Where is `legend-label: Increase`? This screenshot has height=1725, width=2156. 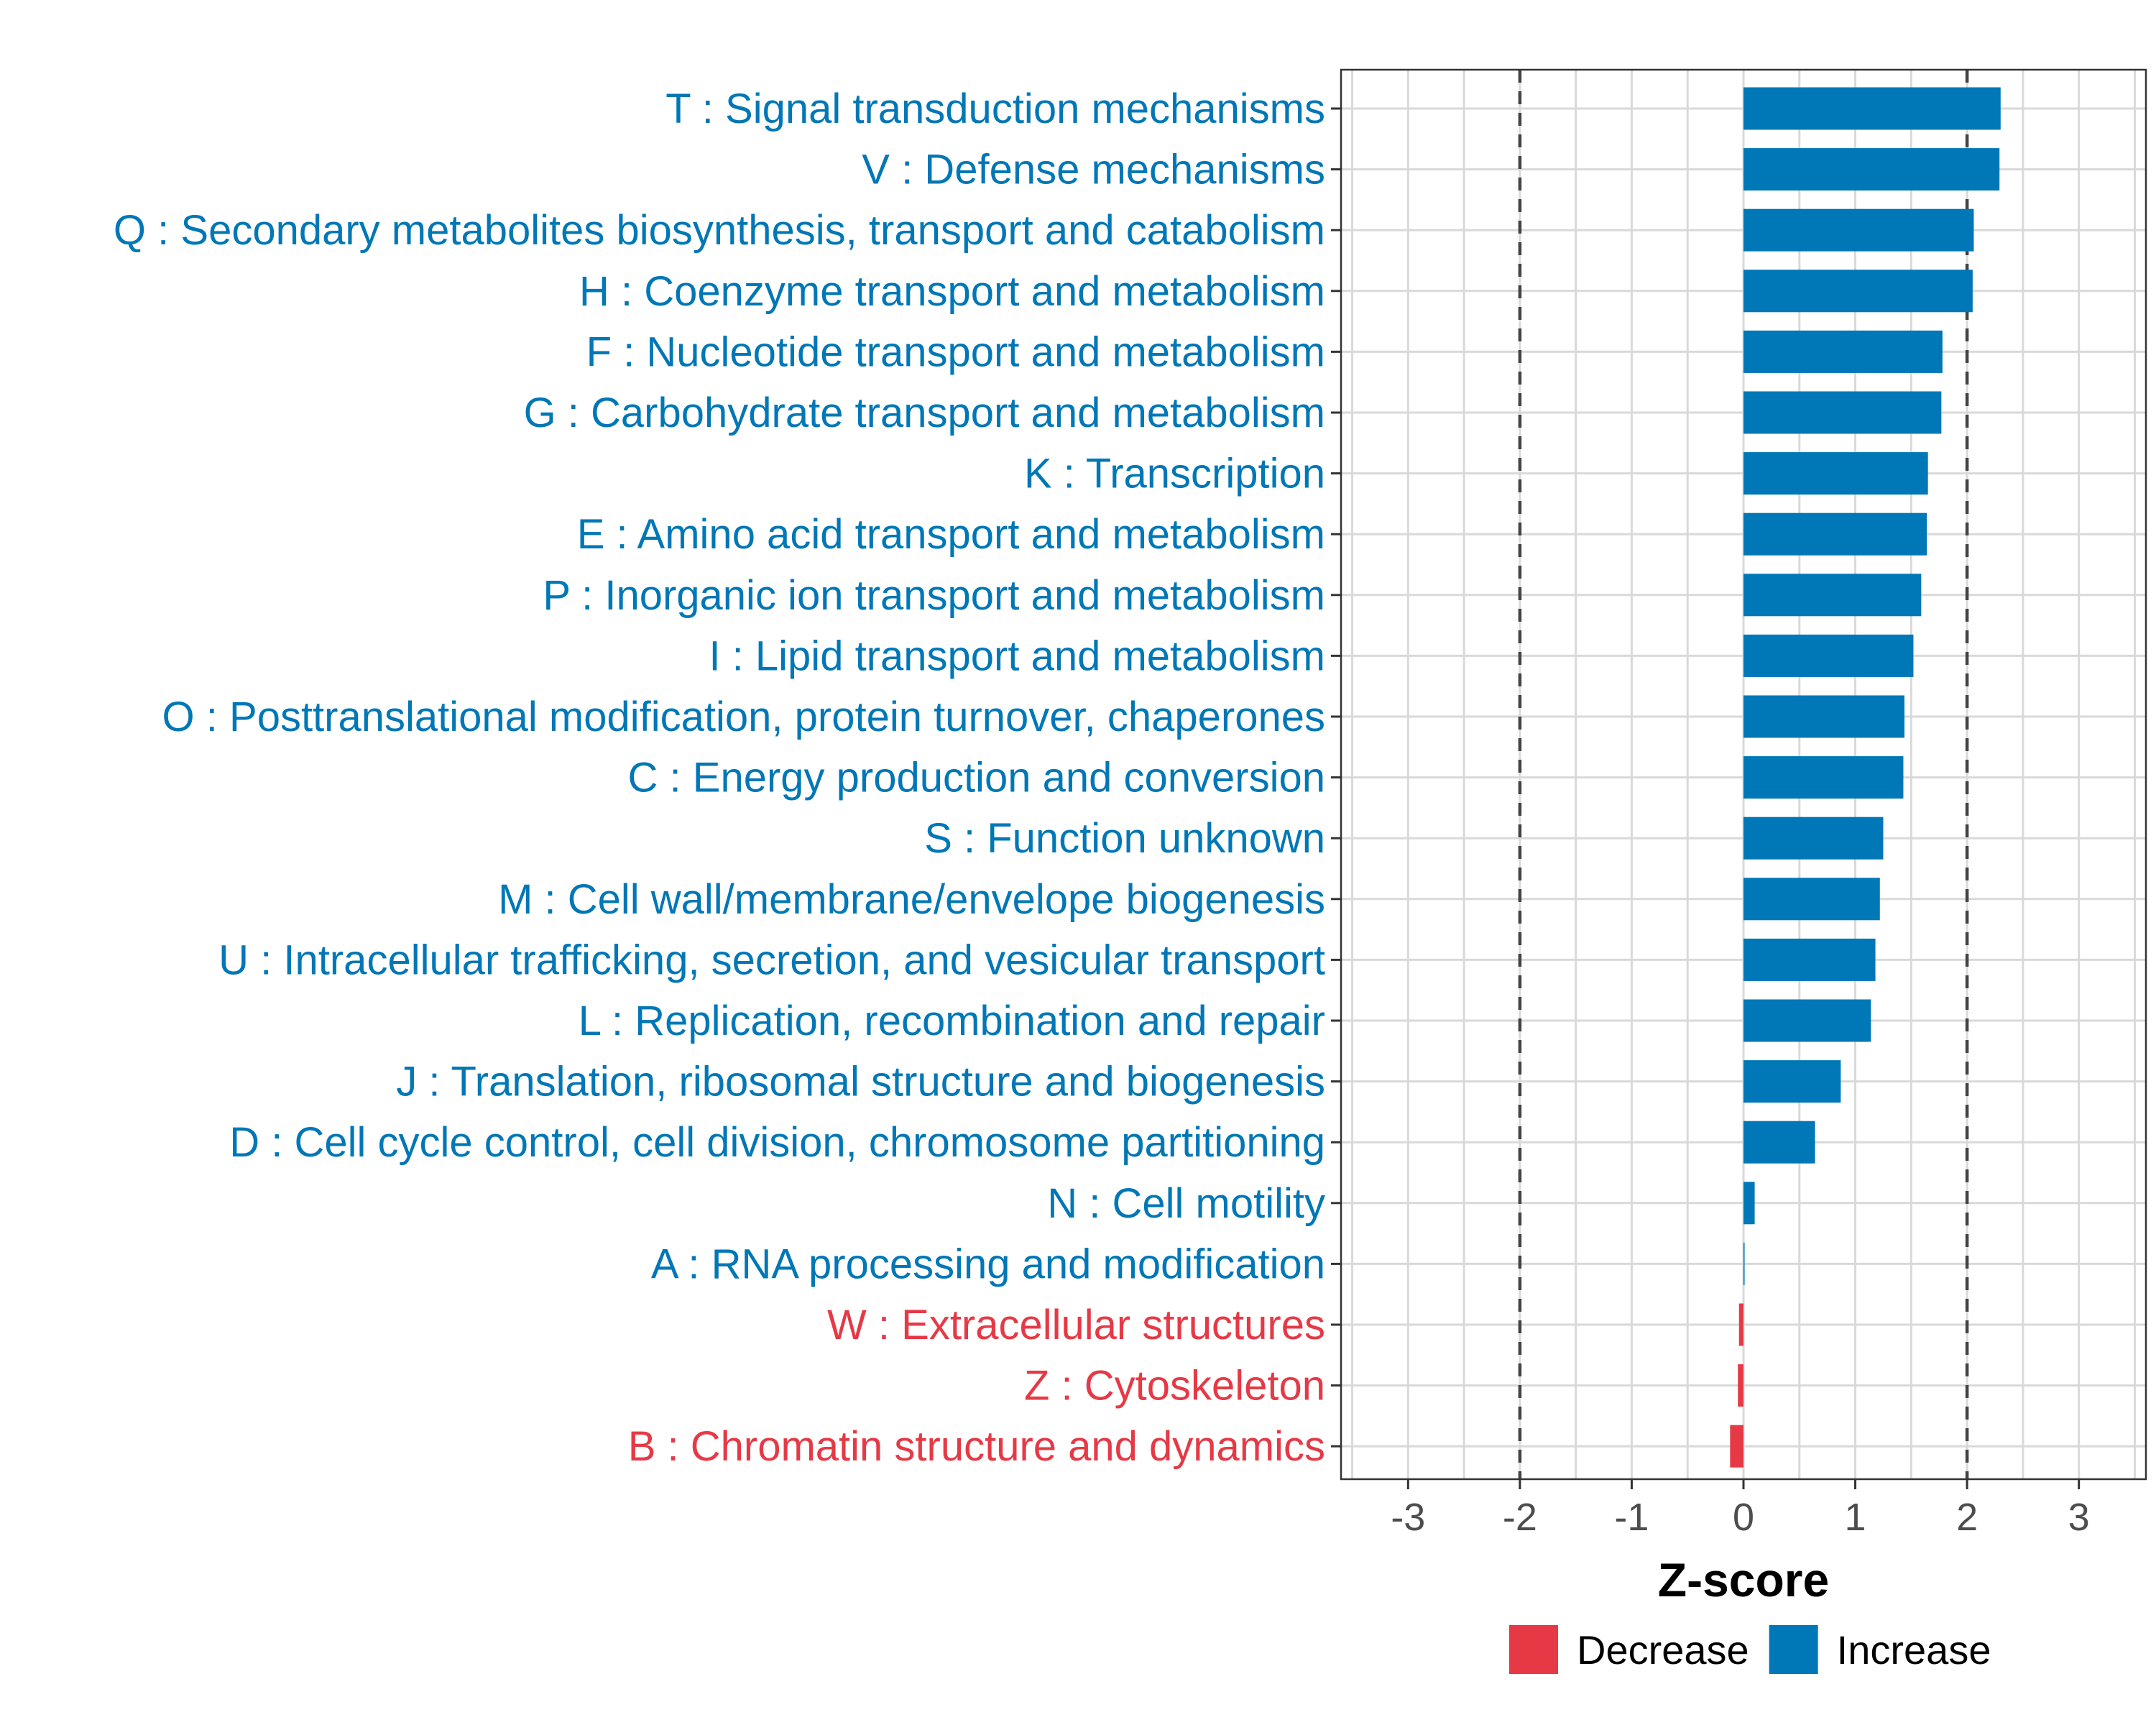 legend-label: Increase is located at coordinates (1914, 1650).